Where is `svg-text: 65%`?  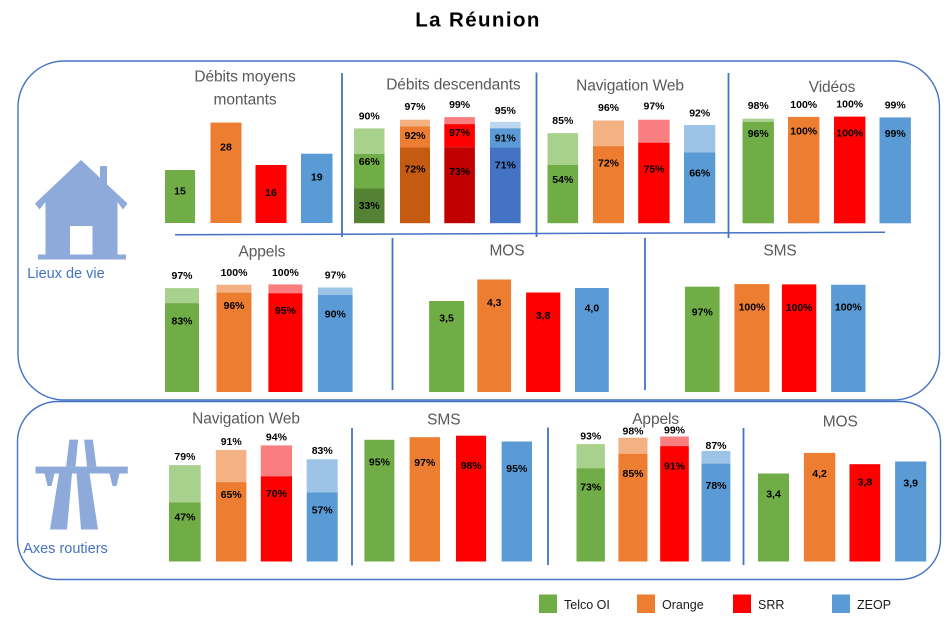
svg-text: 65% is located at coordinates (232, 495).